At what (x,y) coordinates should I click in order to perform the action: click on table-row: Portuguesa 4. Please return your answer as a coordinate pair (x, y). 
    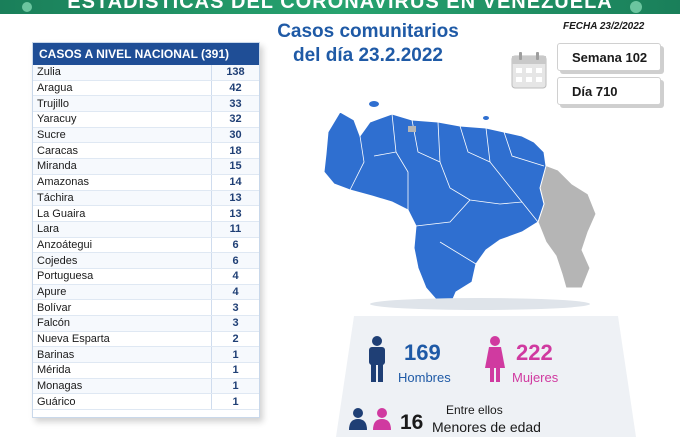
    Looking at the image, I should click on (146, 276).